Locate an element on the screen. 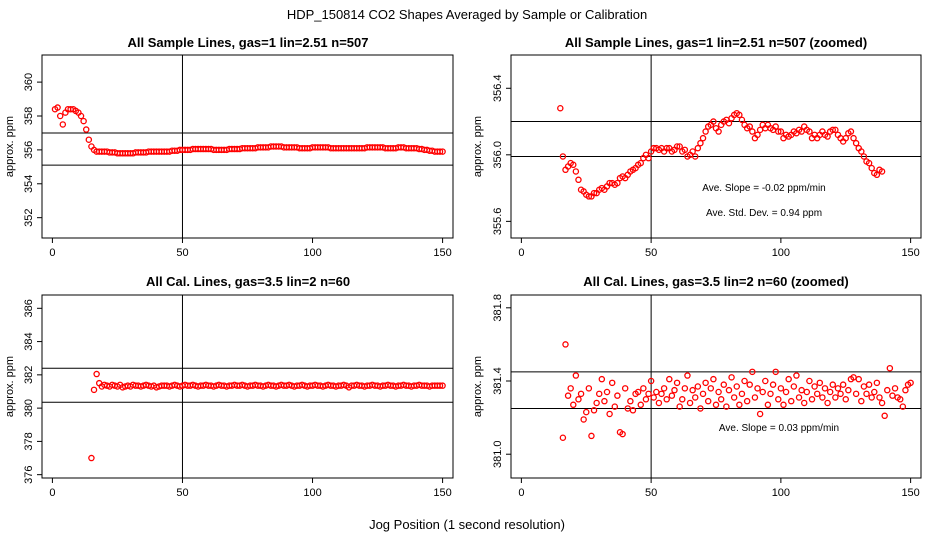 The image size is (936, 540). y-tick-label: 384 is located at coordinates (29, 341).